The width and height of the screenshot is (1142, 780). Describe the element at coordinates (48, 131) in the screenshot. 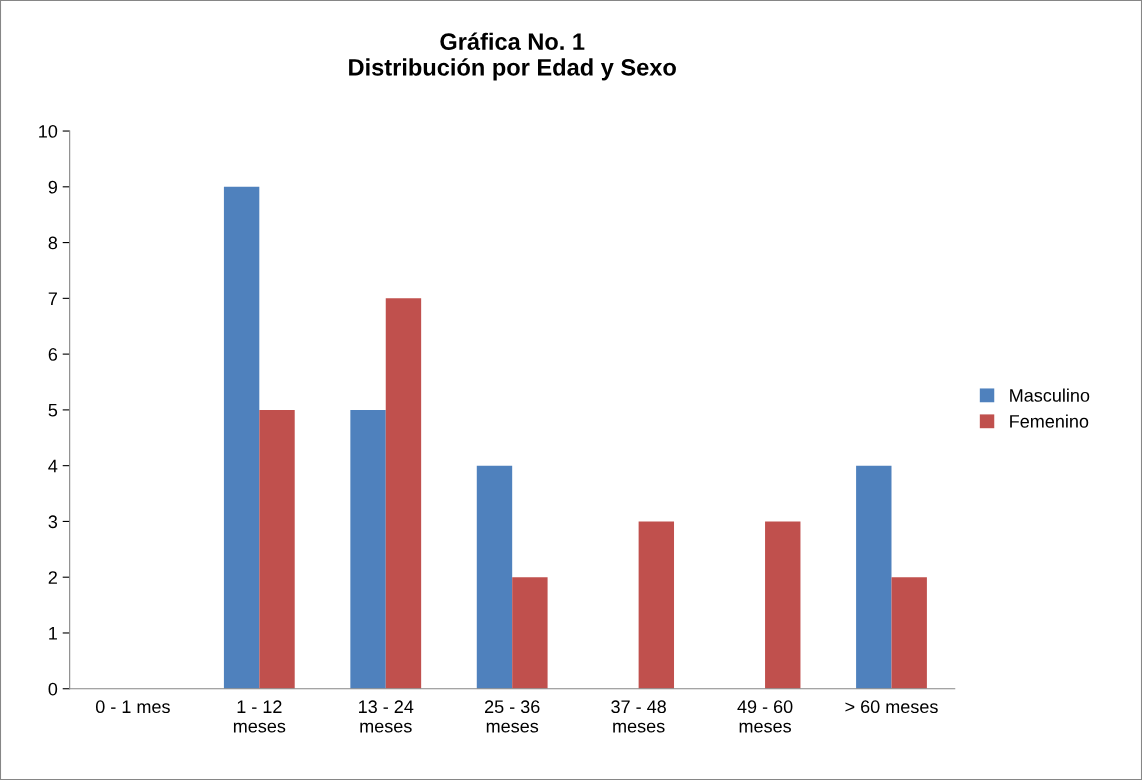

I see `y-tick-label: 10` at that location.